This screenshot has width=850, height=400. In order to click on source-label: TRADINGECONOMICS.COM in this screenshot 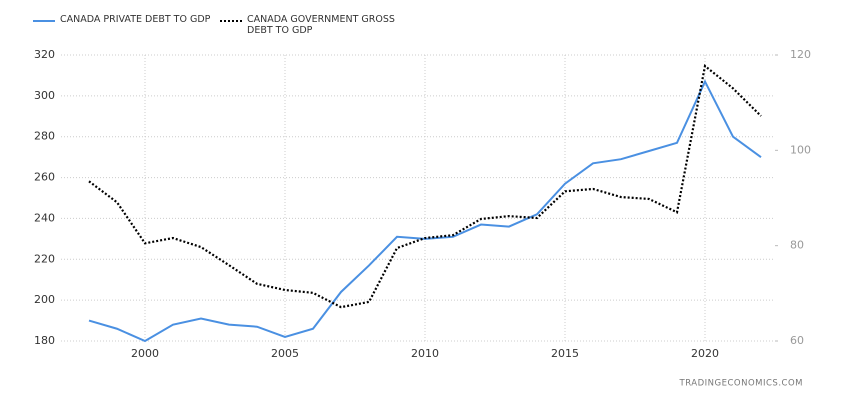, I will do `click(741, 384)`.